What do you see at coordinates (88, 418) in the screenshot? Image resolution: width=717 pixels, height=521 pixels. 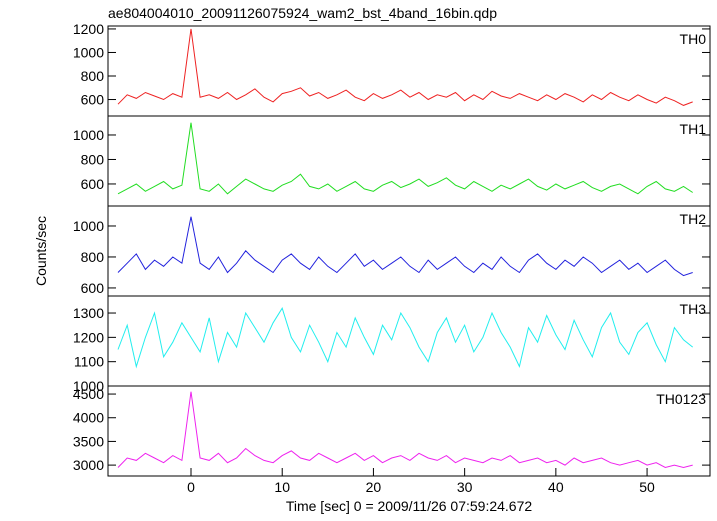 I see `y-tick-label: 4000` at bounding box center [88, 418].